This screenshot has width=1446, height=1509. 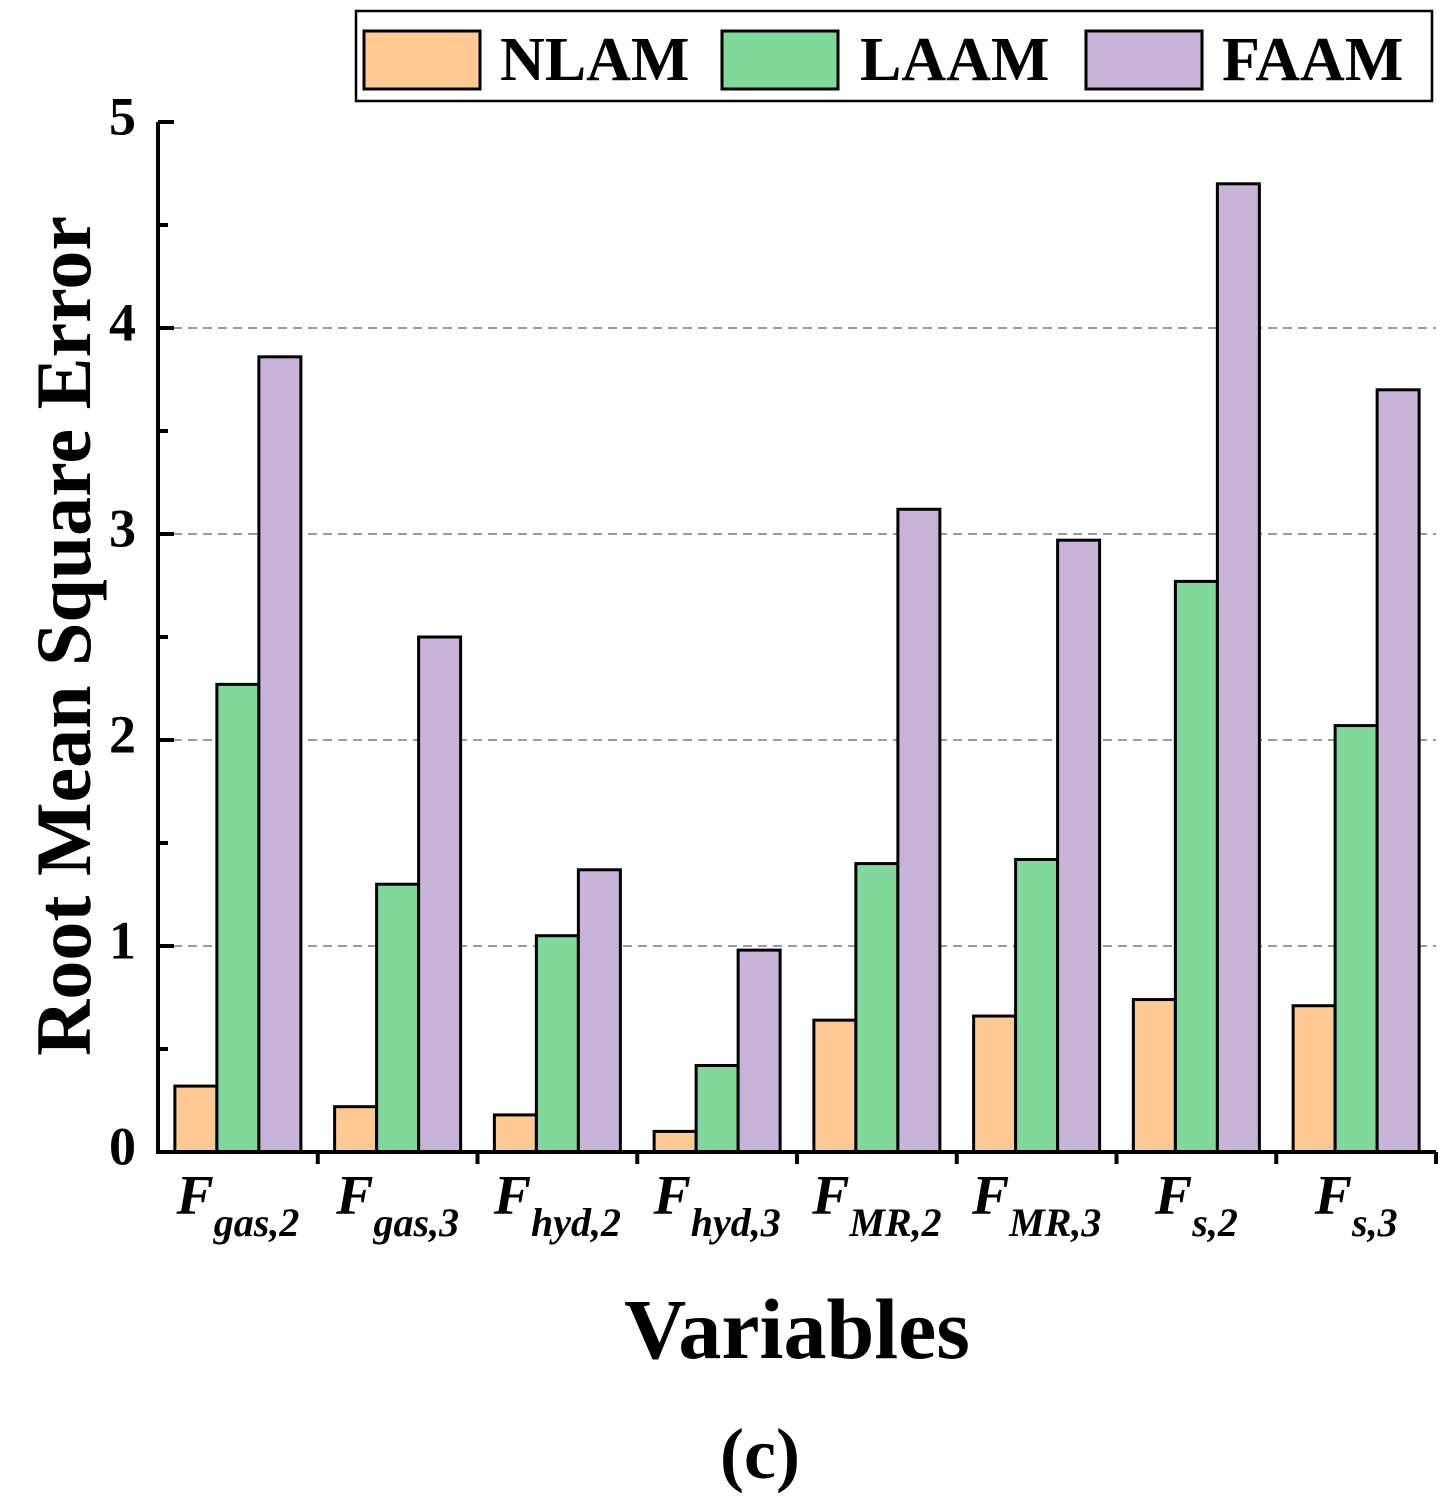 What do you see at coordinates (1356, 1205) in the screenshot?
I see `x-tick-label-7: Fs,3` at bounding box center [1356, 1205].